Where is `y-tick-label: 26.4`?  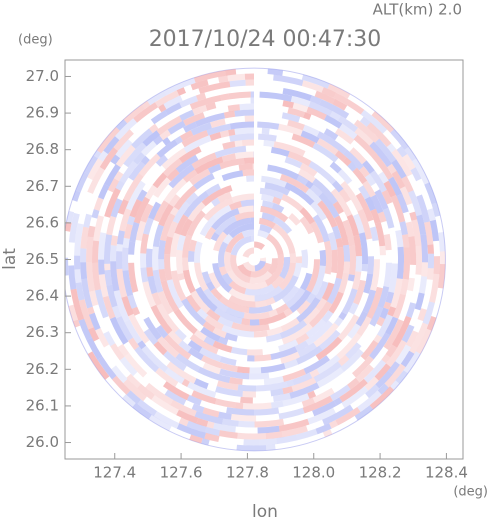 y-tick-label: 26.4 is located at coordinates (42, 296).